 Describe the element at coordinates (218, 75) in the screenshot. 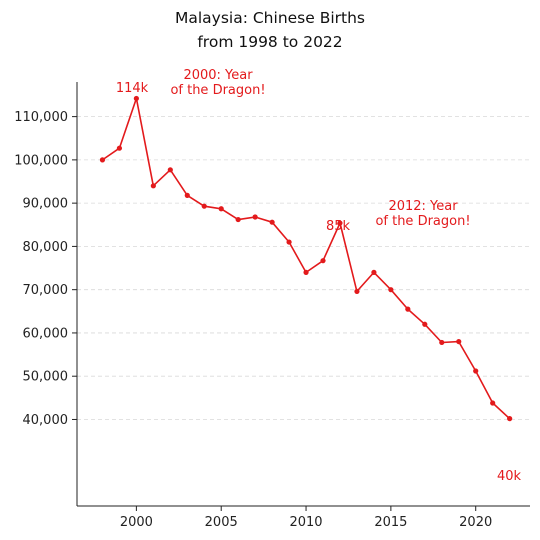

I see `annotation-dragon-2000-line1: 2000: Year` at that location.